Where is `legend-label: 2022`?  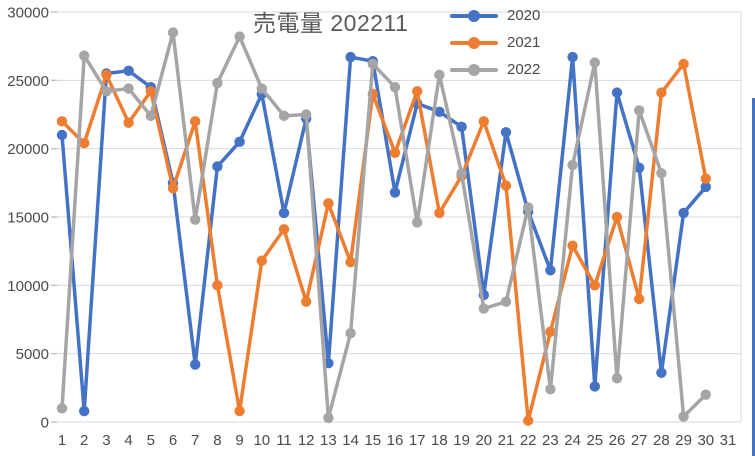 legend-label: 2022 is located at coordinates (524, 69).